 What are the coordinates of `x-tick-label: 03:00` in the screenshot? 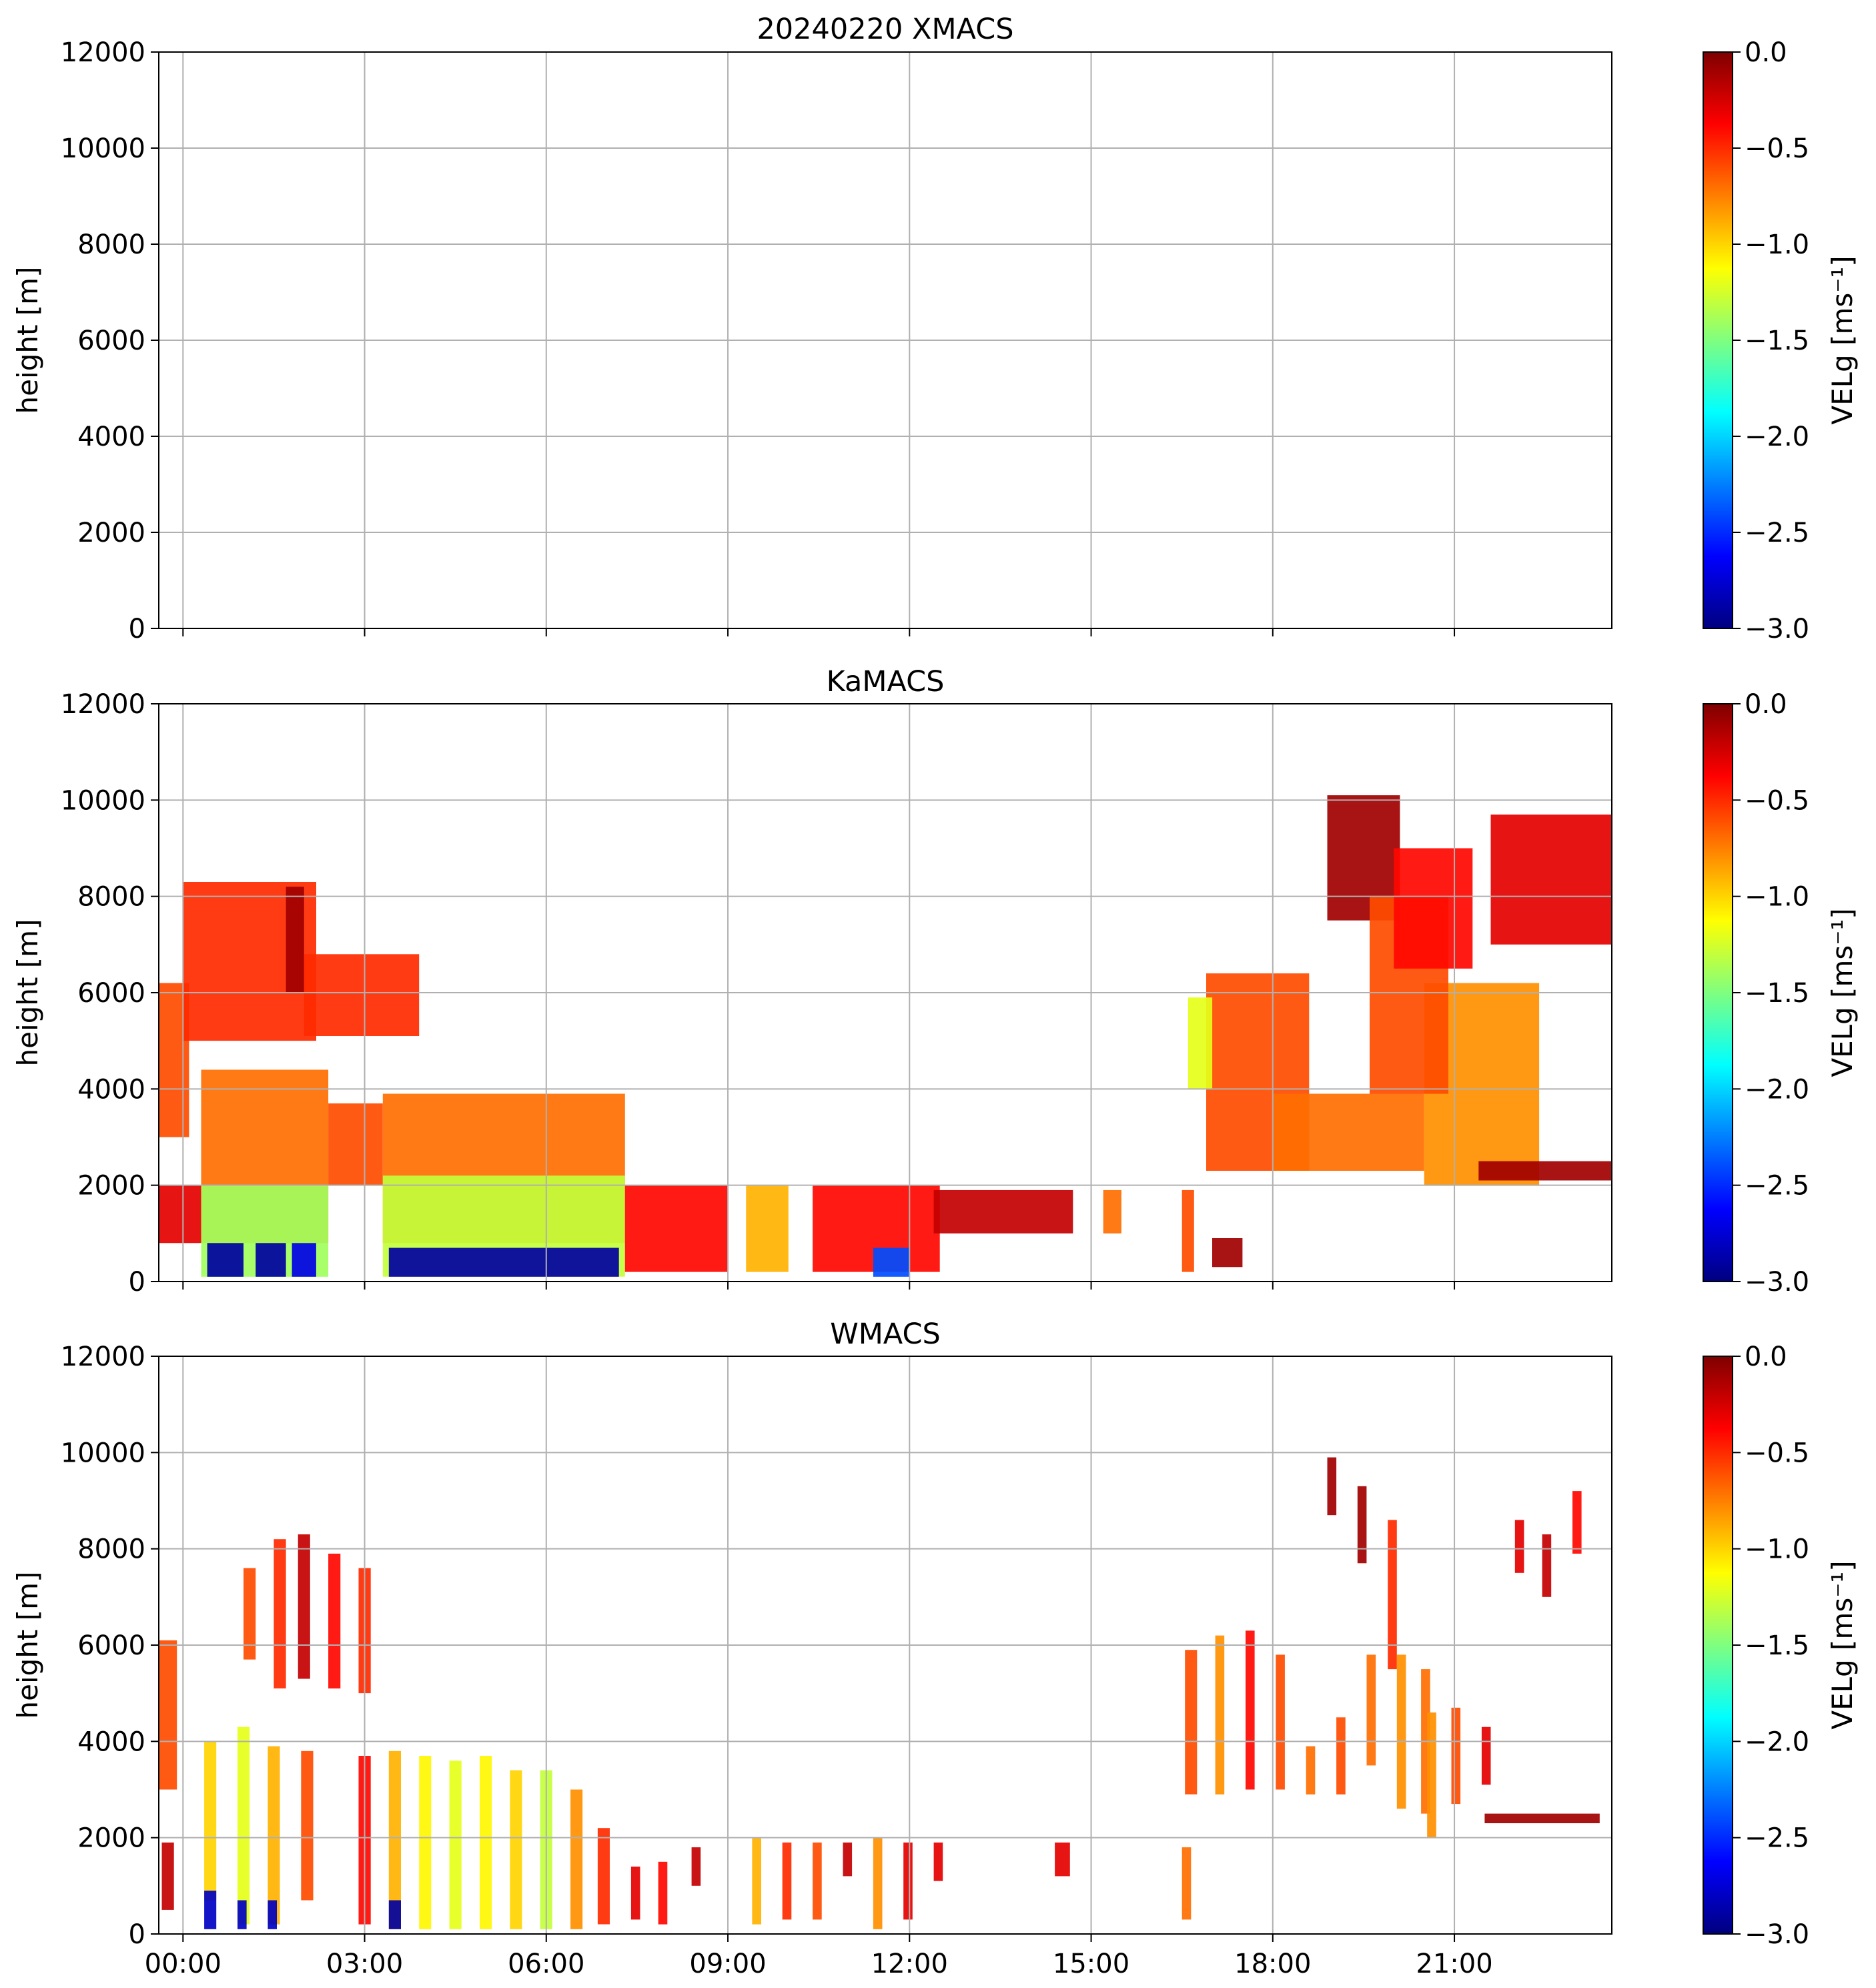 It's located at (364, 1964).